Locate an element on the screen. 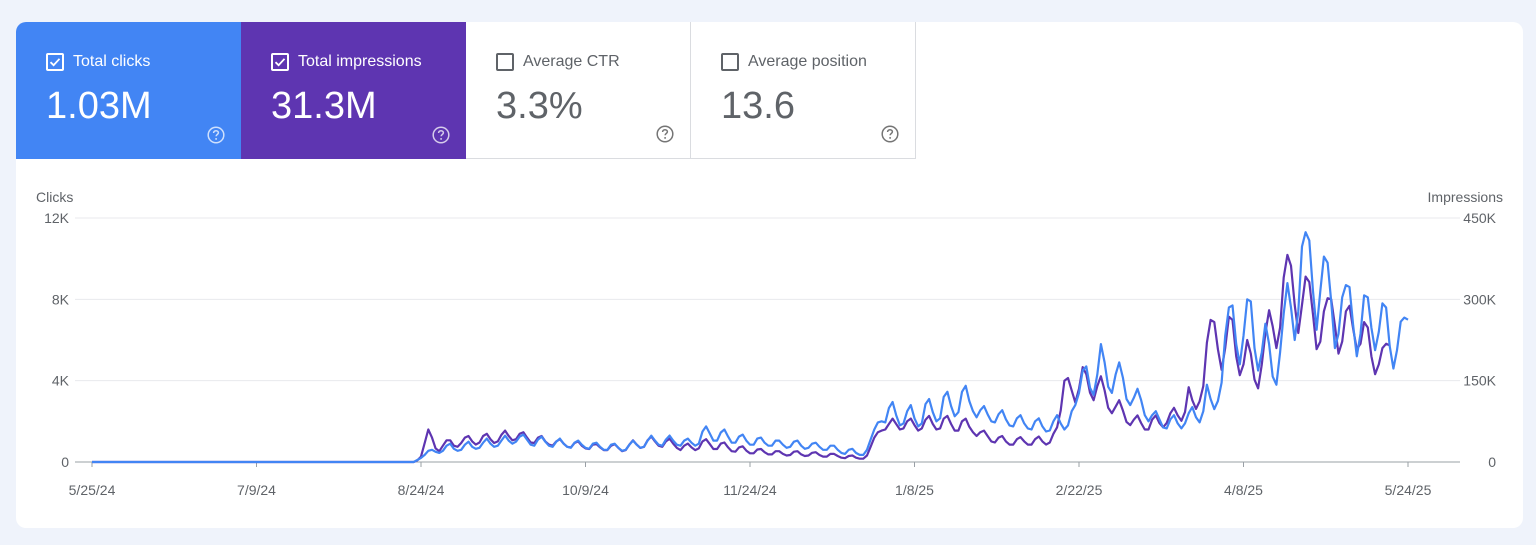  x-tick-label: 4/8/25 is located at coordinates (1243, 490).